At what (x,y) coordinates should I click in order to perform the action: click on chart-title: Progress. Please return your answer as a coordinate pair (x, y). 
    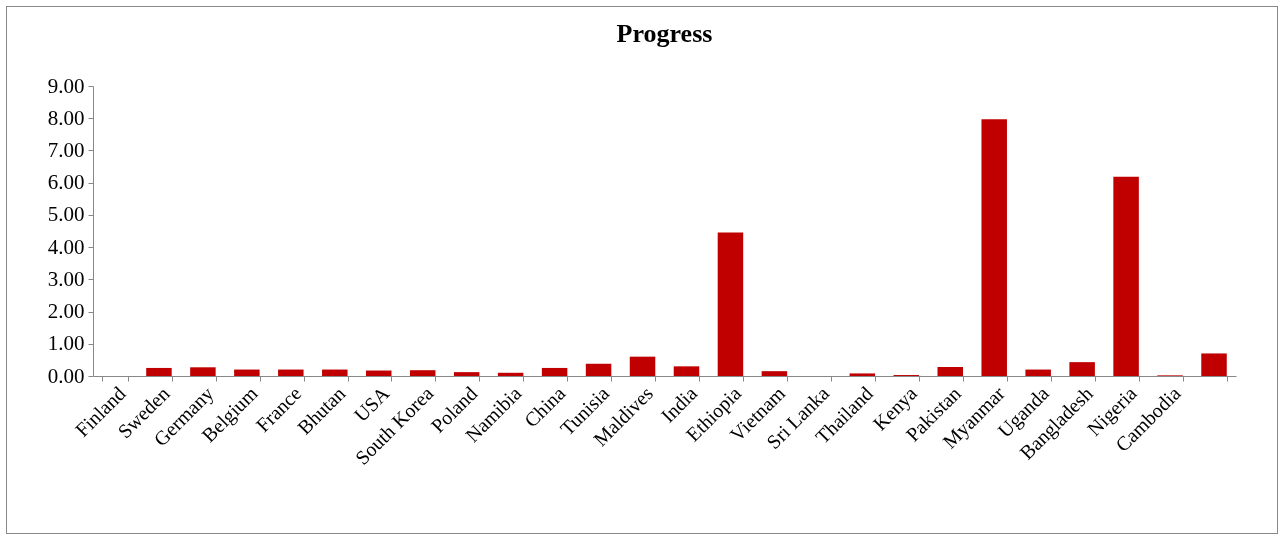
    Looking at the image, I should click on (664, 33).